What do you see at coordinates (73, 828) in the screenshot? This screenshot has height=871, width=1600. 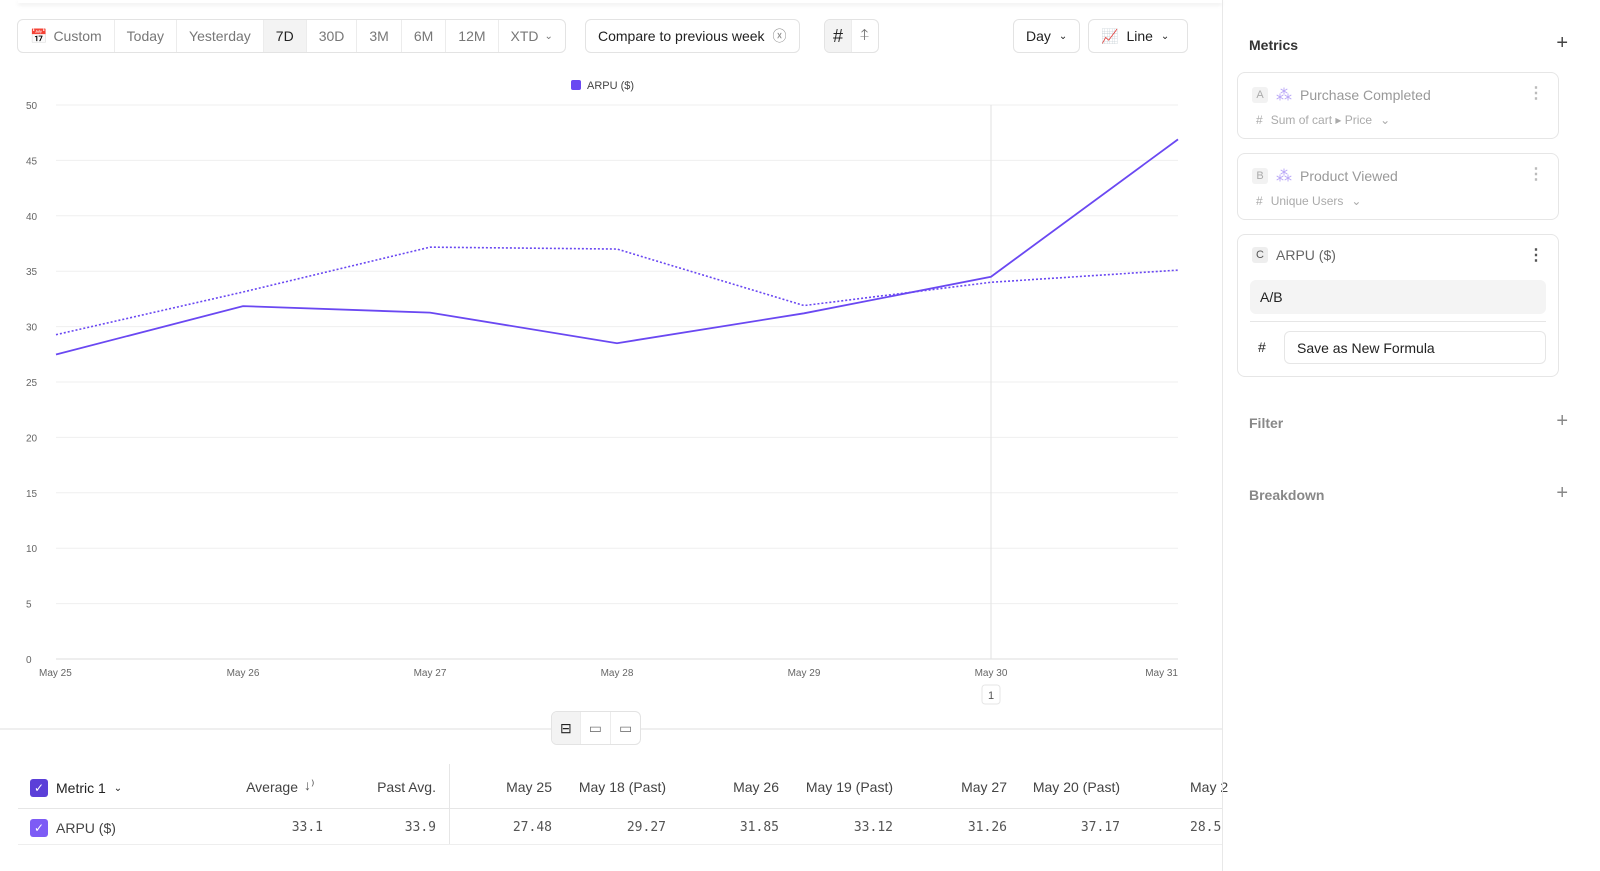 I see `table-row: ✓ ARPU ($)` at bounding box center [73, 828].